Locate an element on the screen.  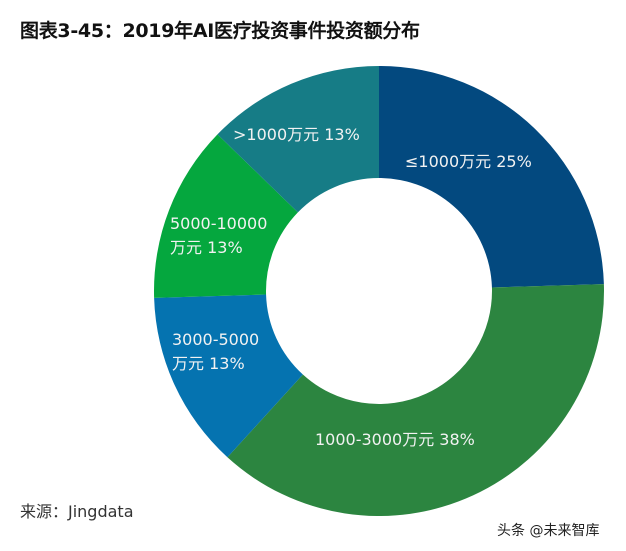
label-text: >1000万元 13% is located at coordinates (296, 134).